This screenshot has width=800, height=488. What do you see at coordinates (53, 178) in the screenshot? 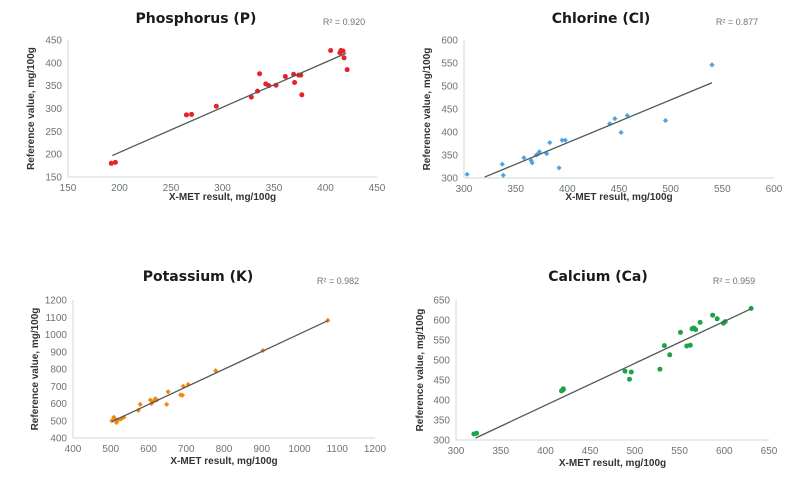
I see `y-tick-label: 150` at bounding box center [53, 178].